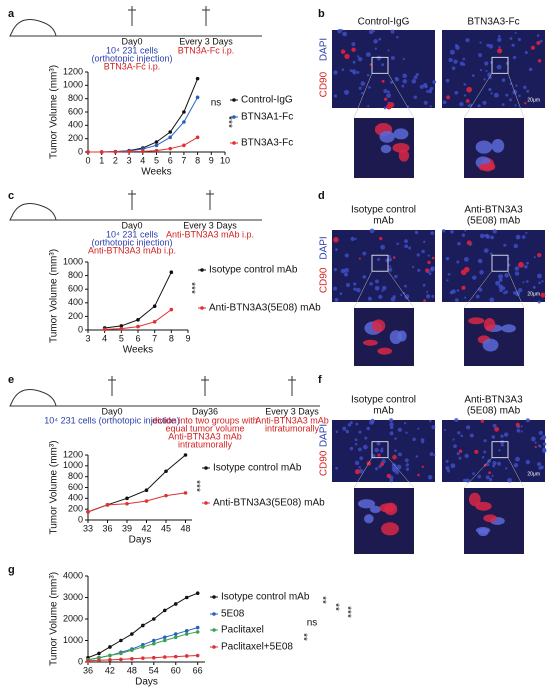  Describe the element at coordinates (324, 84) in the screenshot. I see `row-label: CD90` at that location.